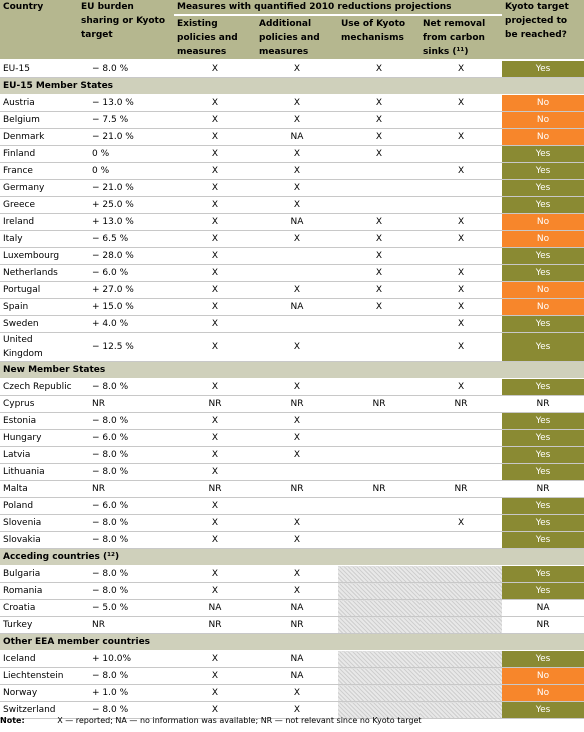 The height and width of the screenshot is (732, 584). What do you see at coordinates (292, 154) in the screenshot?
I see `table-row: Finland 0 % X X X Yes` at bounding box center [292, 154].